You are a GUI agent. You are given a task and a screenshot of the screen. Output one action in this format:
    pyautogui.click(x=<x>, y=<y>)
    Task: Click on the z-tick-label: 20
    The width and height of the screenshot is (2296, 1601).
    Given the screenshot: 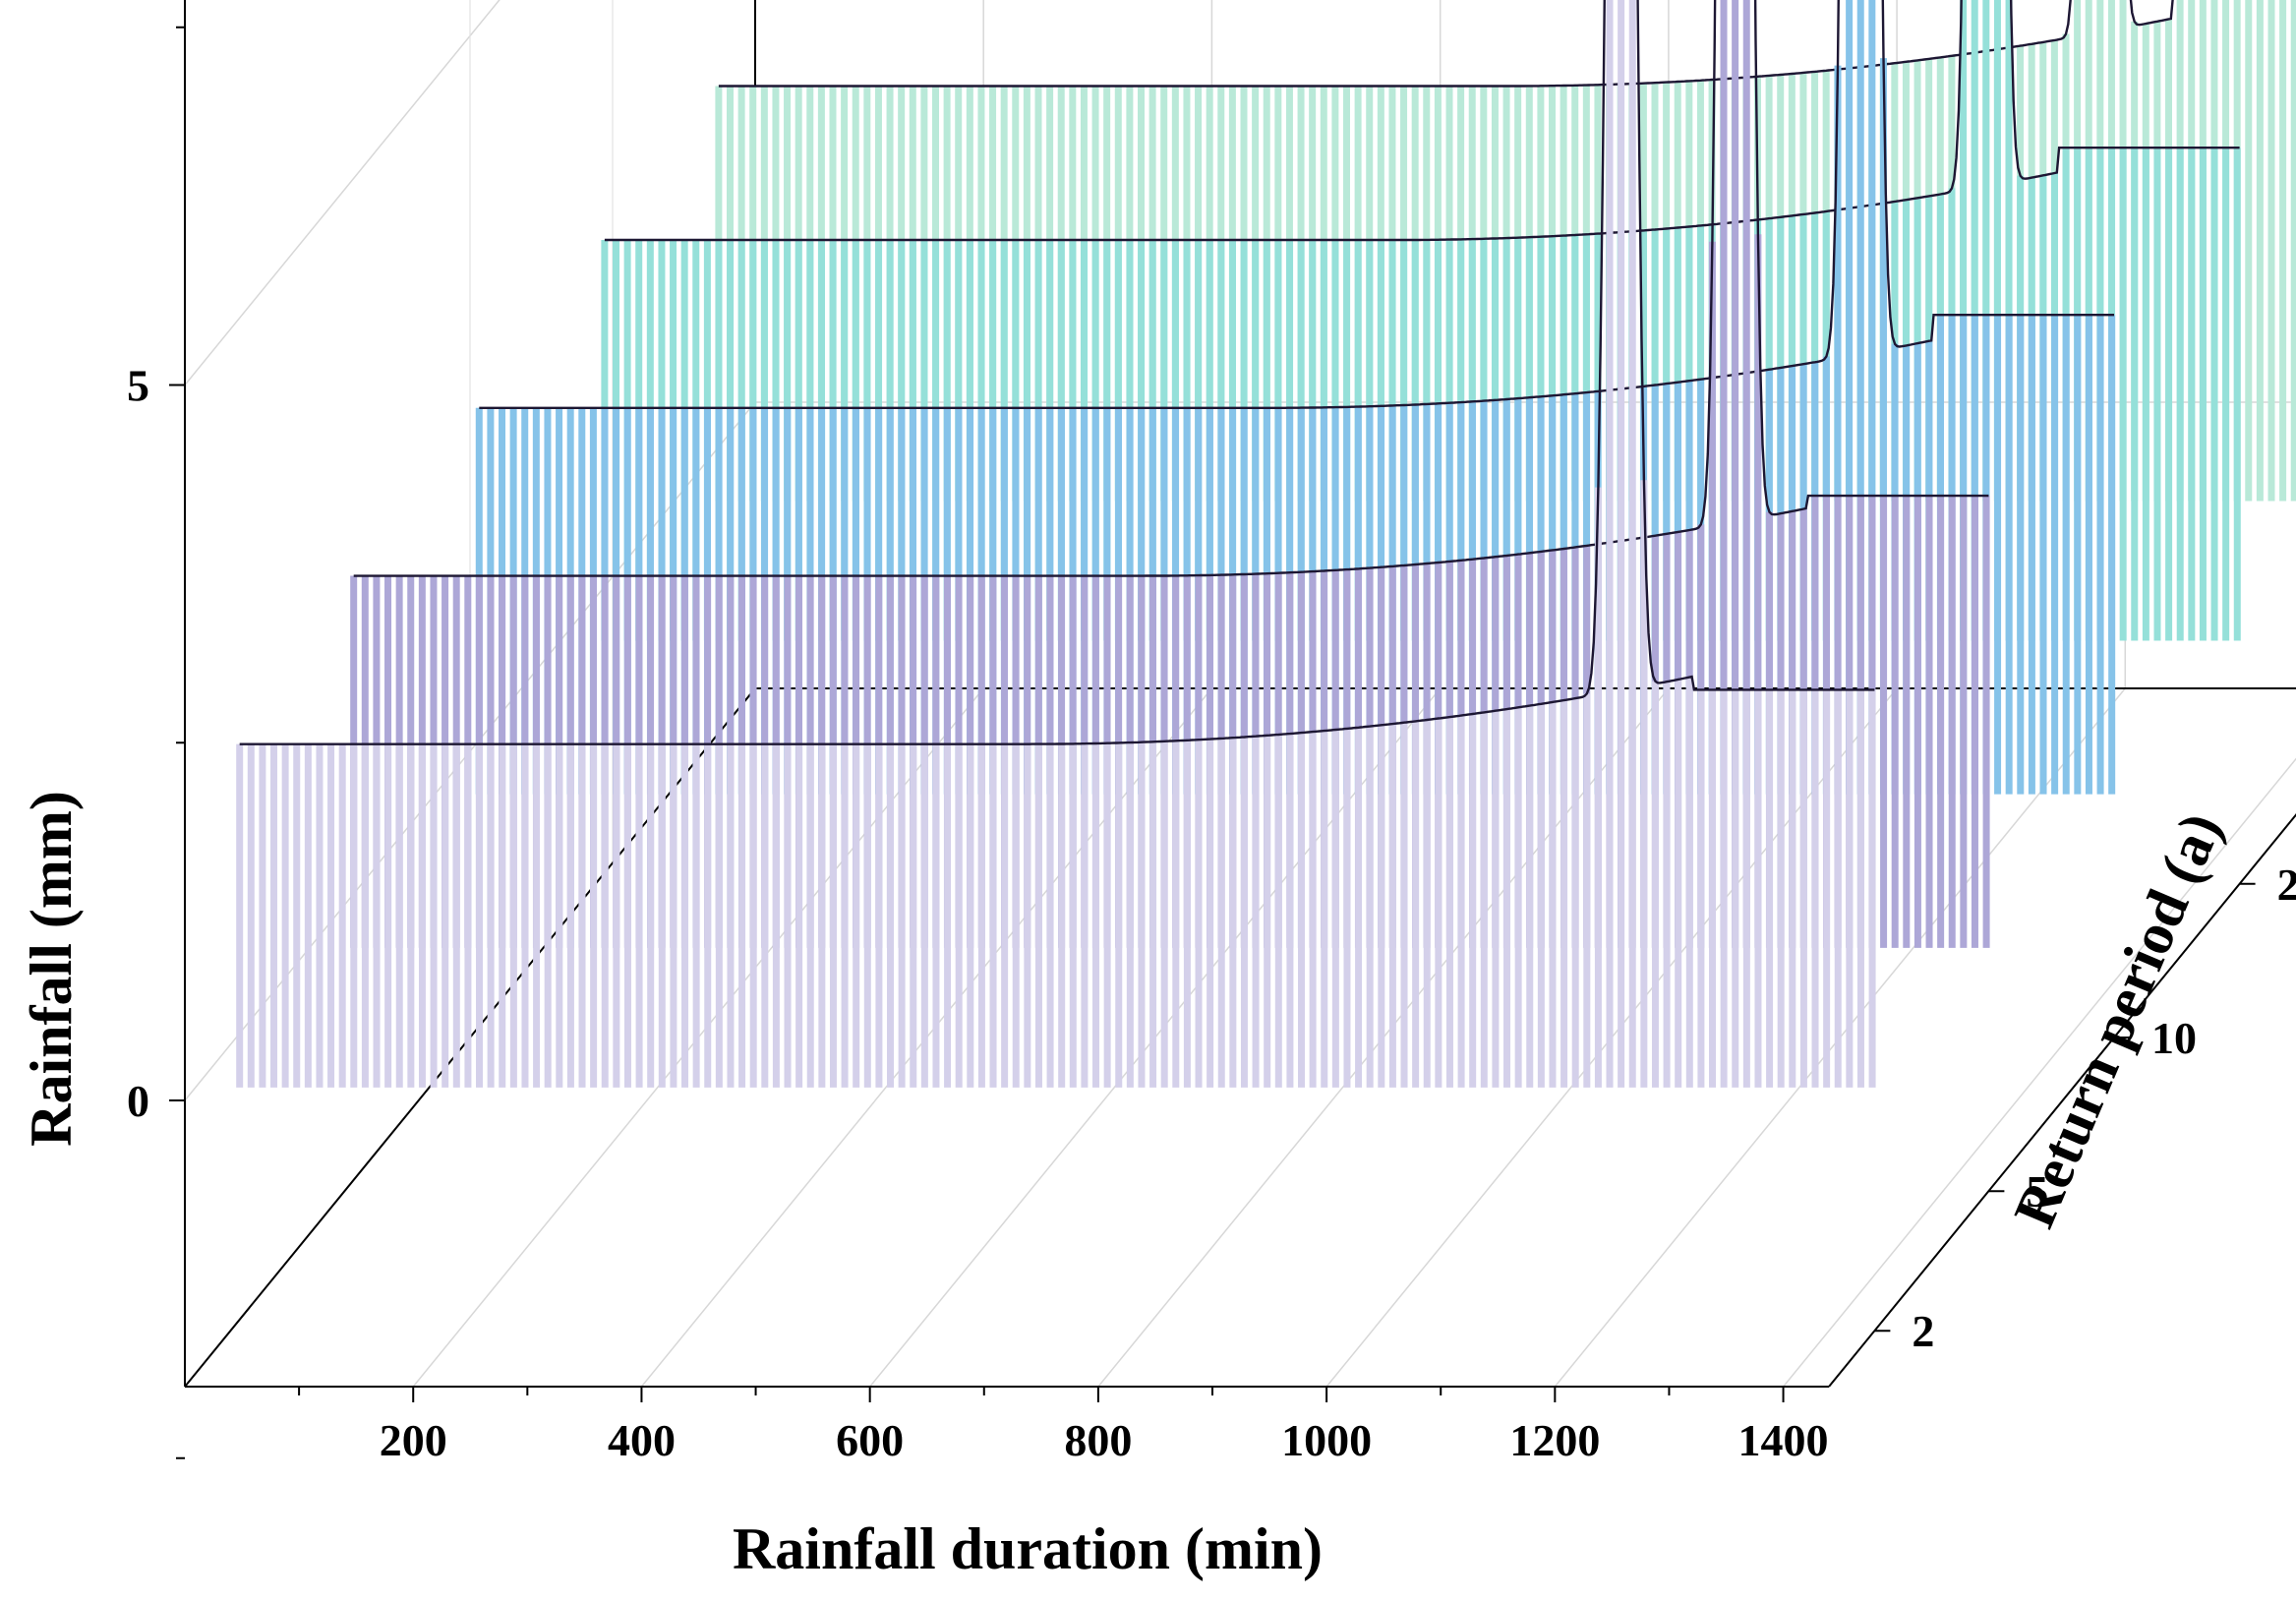 What is the action you would take?
    pyautogui.click(x=2286, y=885)
    